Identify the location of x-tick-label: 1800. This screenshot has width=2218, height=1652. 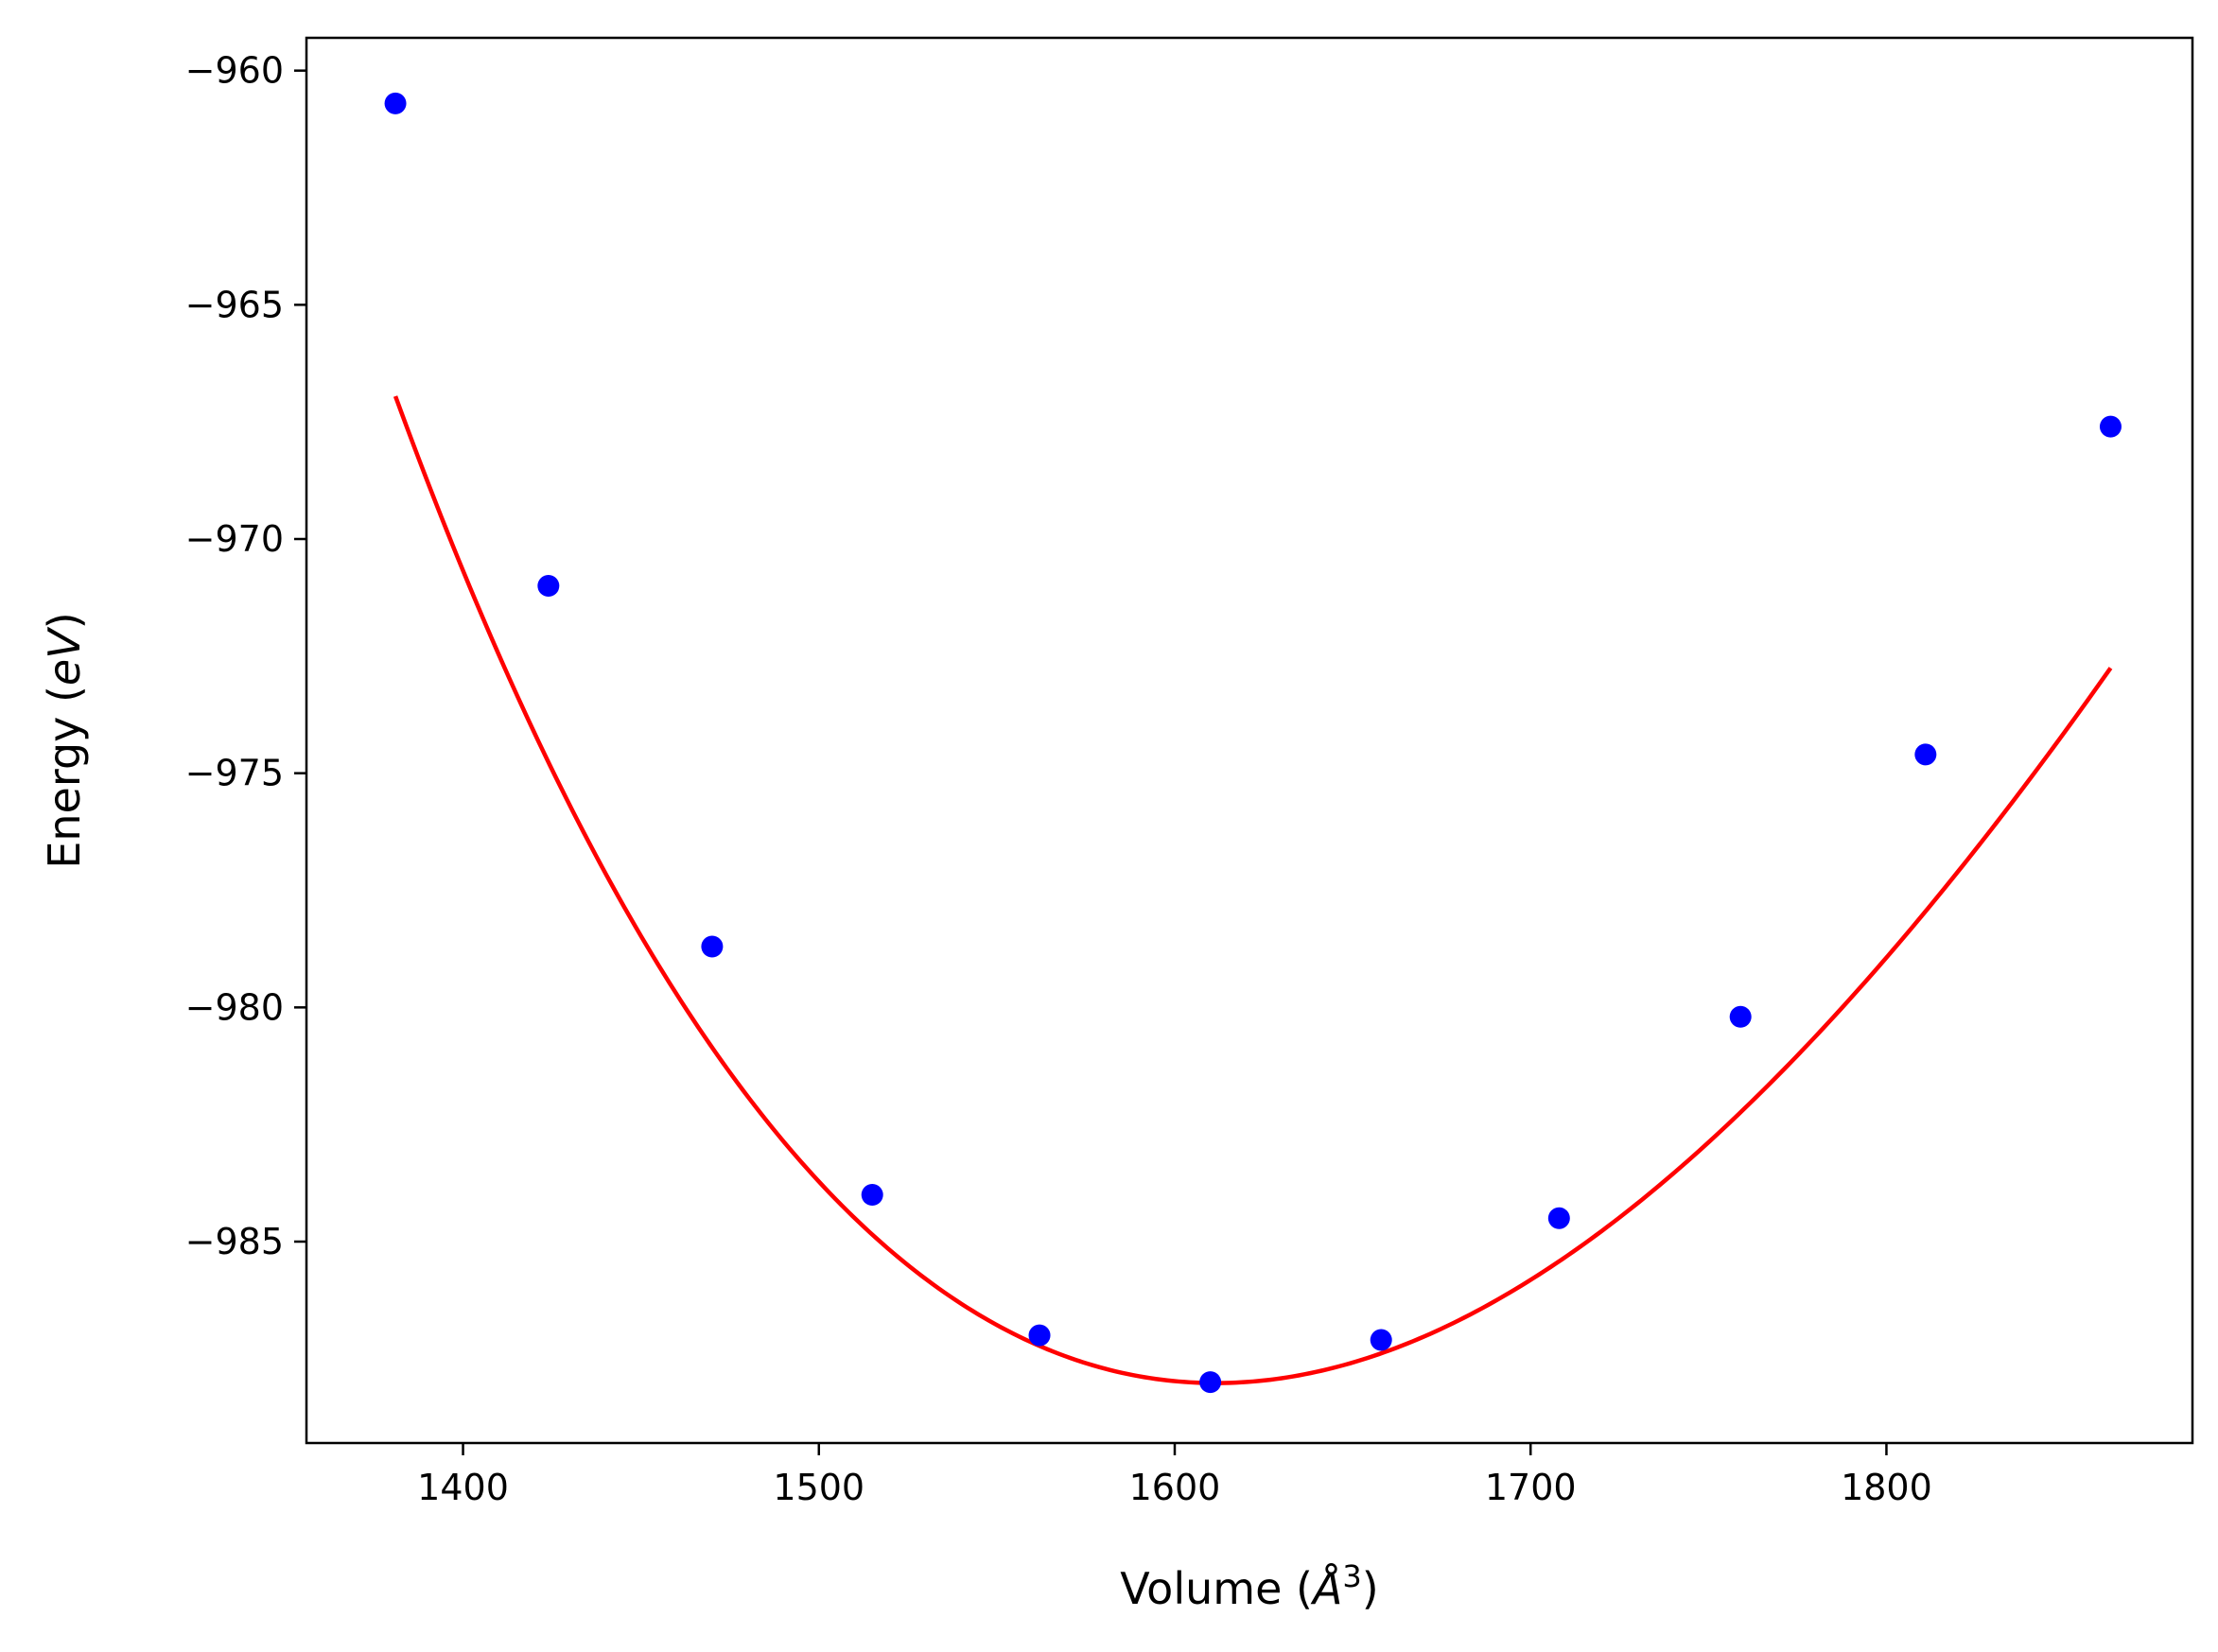
(1886, 1488).